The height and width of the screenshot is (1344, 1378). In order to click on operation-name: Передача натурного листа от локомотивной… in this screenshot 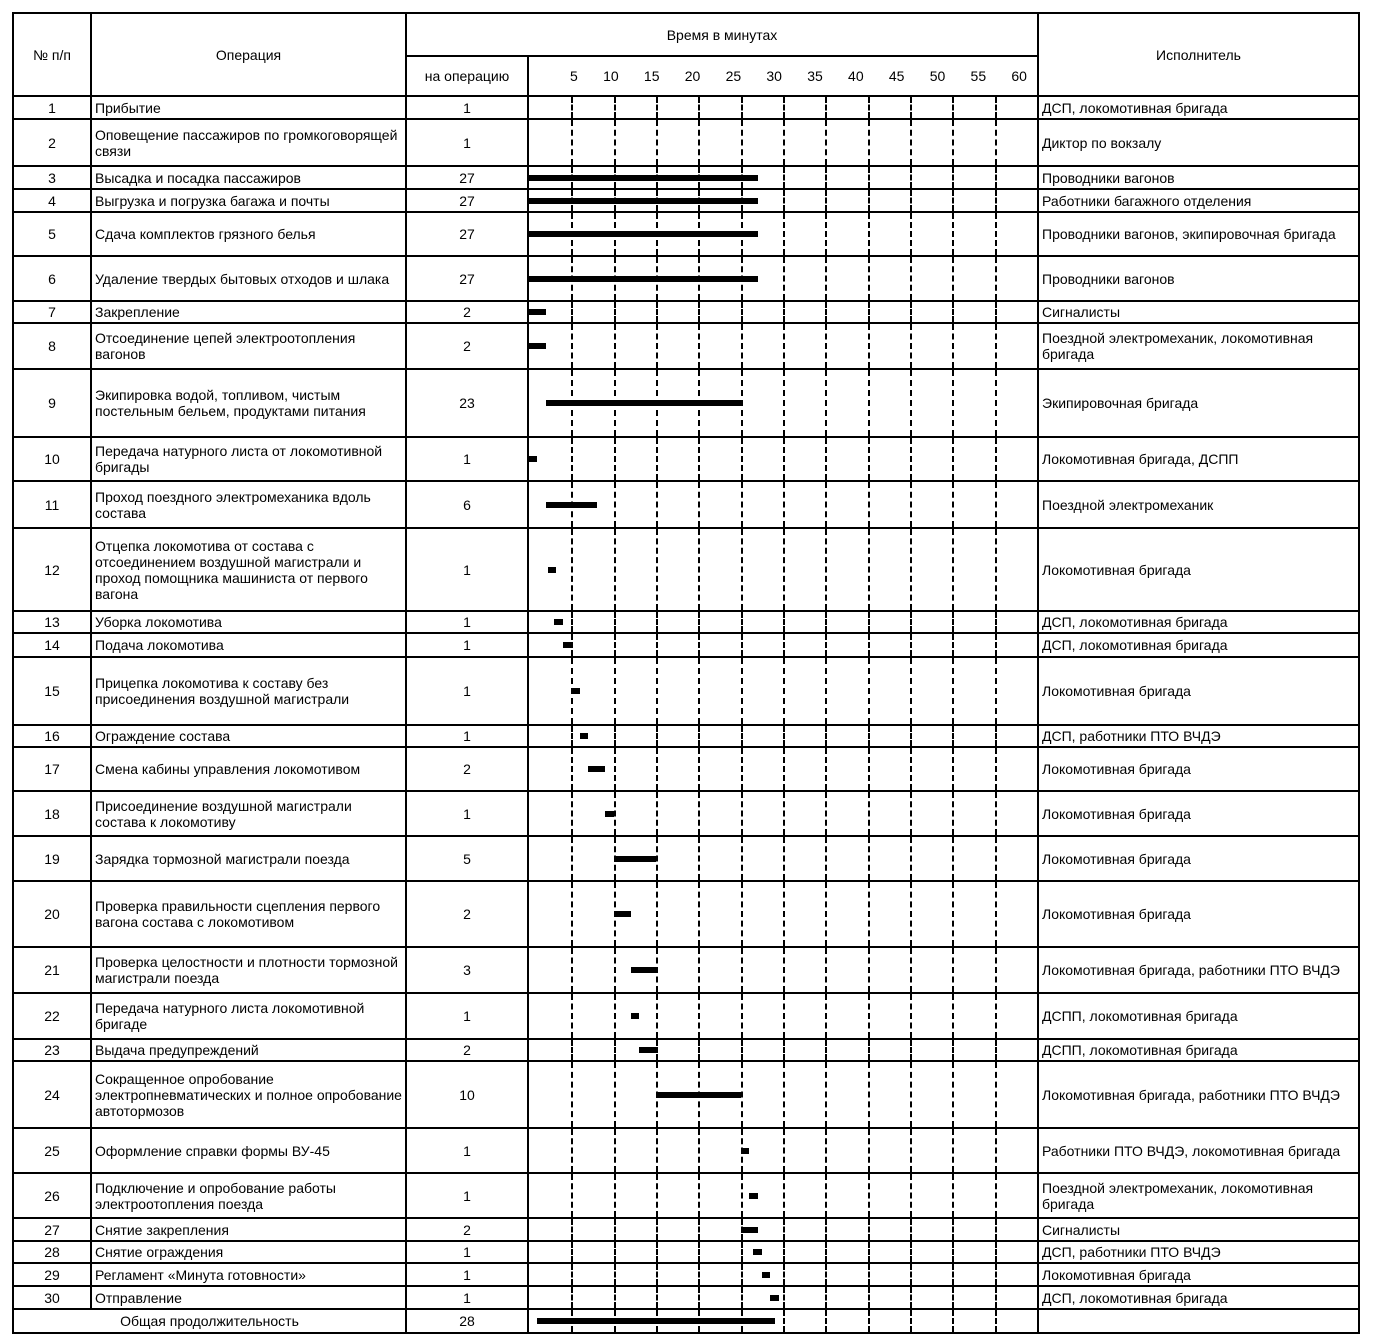, I will do `click(248, 459)`.